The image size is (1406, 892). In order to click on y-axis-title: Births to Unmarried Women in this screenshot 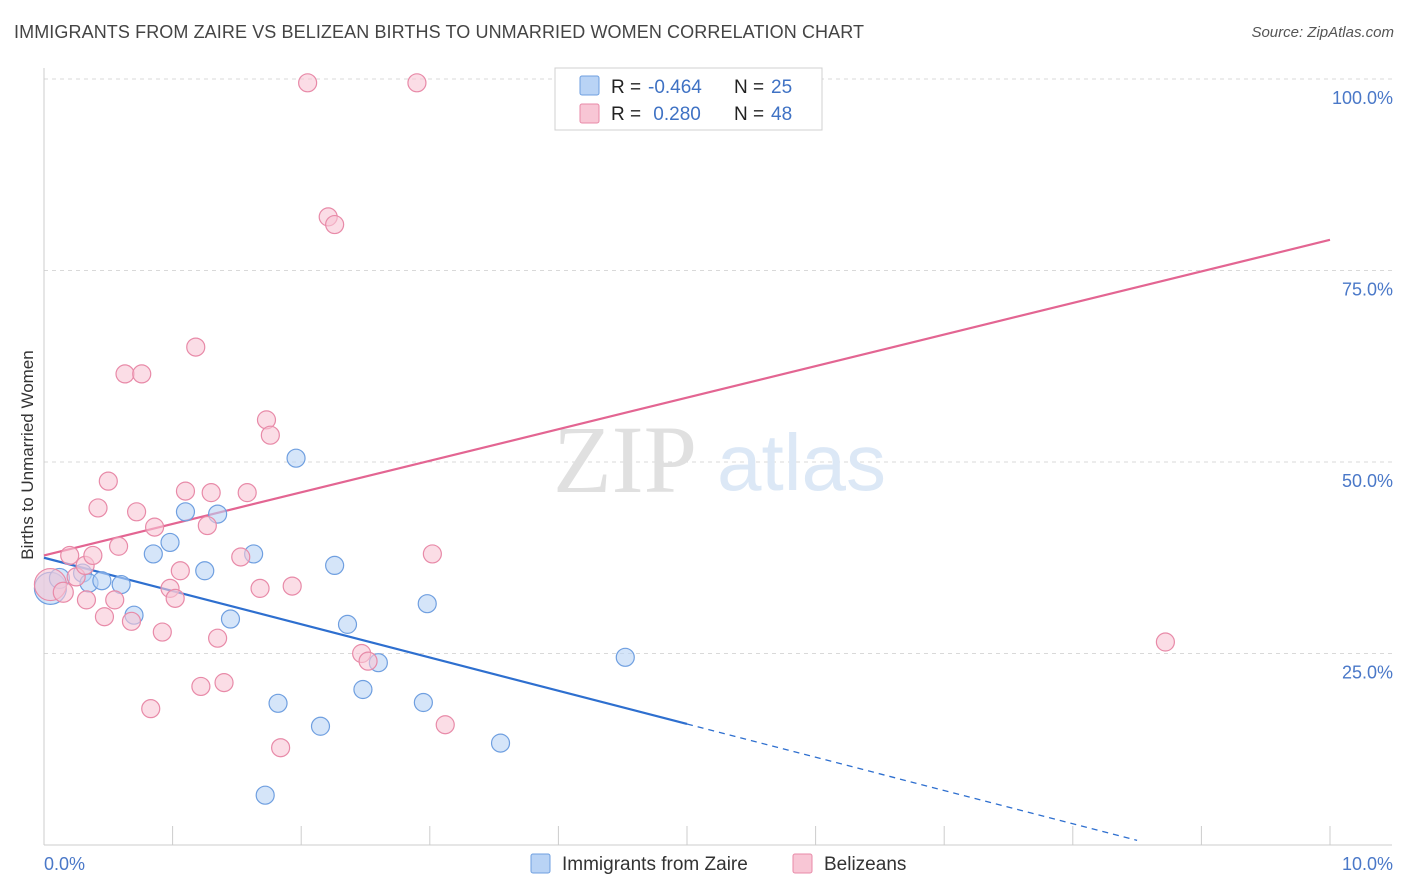, I will do `click(27, 454)`.